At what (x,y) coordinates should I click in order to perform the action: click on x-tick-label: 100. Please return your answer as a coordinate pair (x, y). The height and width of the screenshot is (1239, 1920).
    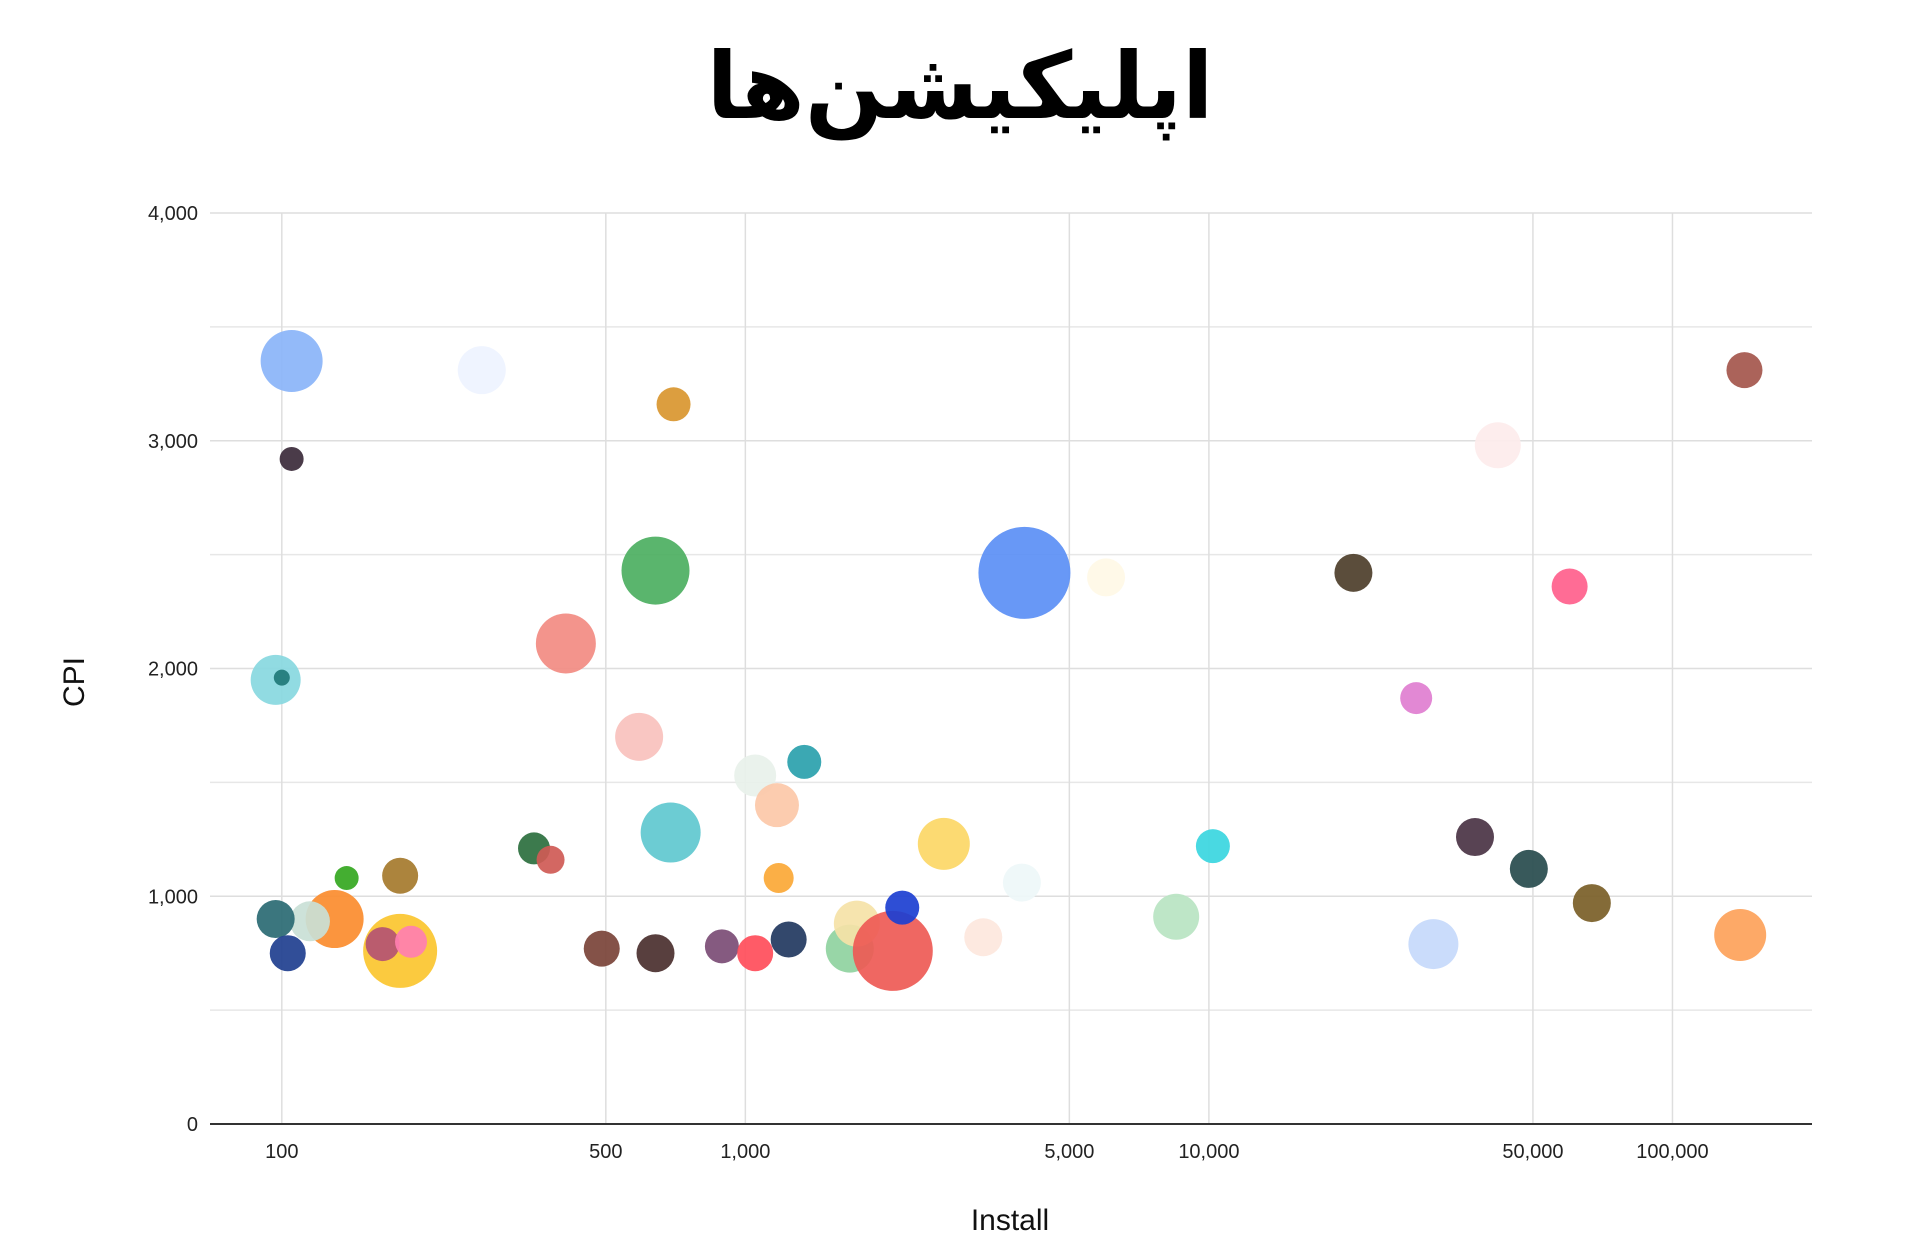
    Looking at the image, I should click on (281, 1152).